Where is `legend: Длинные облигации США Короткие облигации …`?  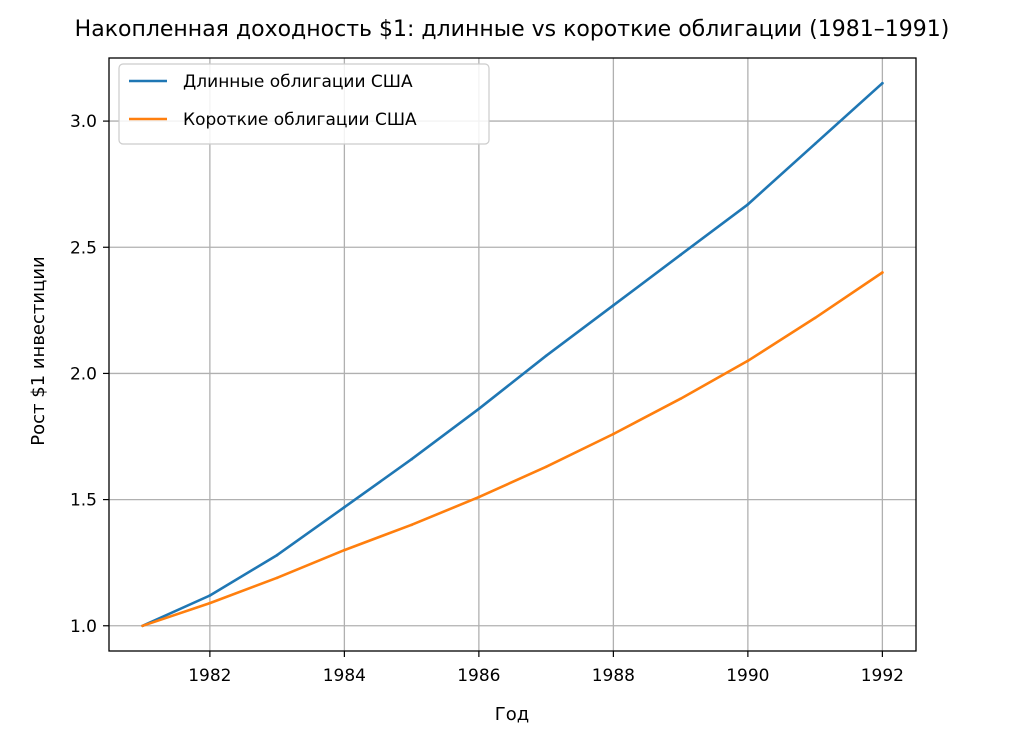
legend: Длинные облигации США Короткие облигации … is located at coordinates (304, 104).